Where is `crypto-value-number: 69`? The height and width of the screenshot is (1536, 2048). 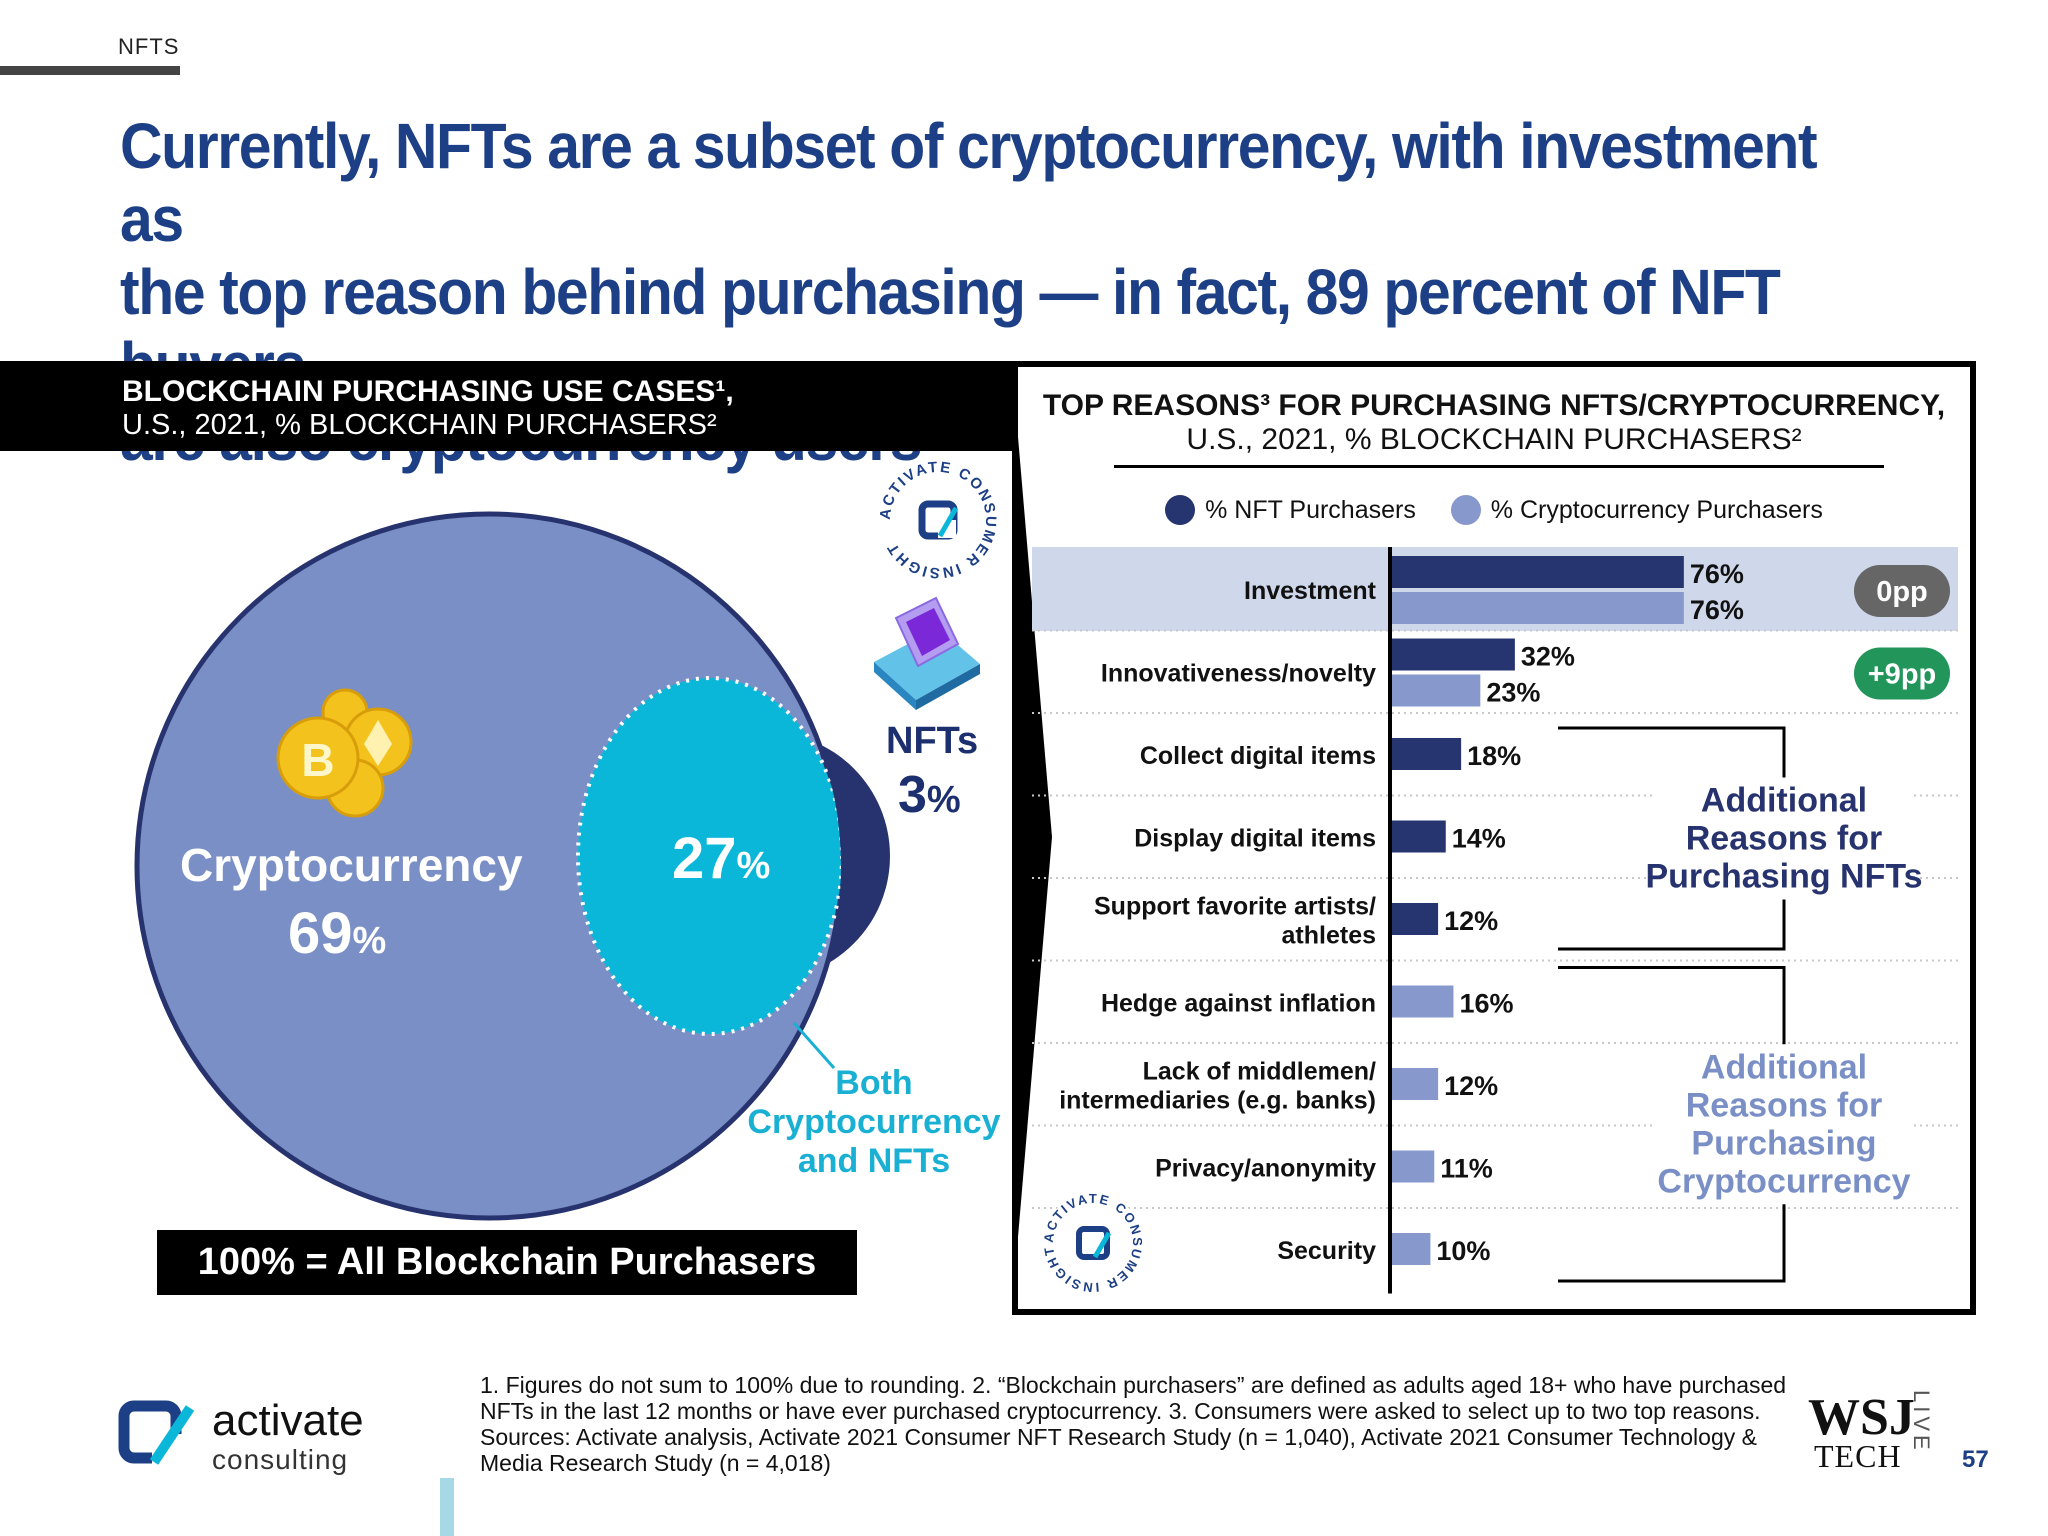
crypto-value-number: 69 is located at coordinates (320, 933).